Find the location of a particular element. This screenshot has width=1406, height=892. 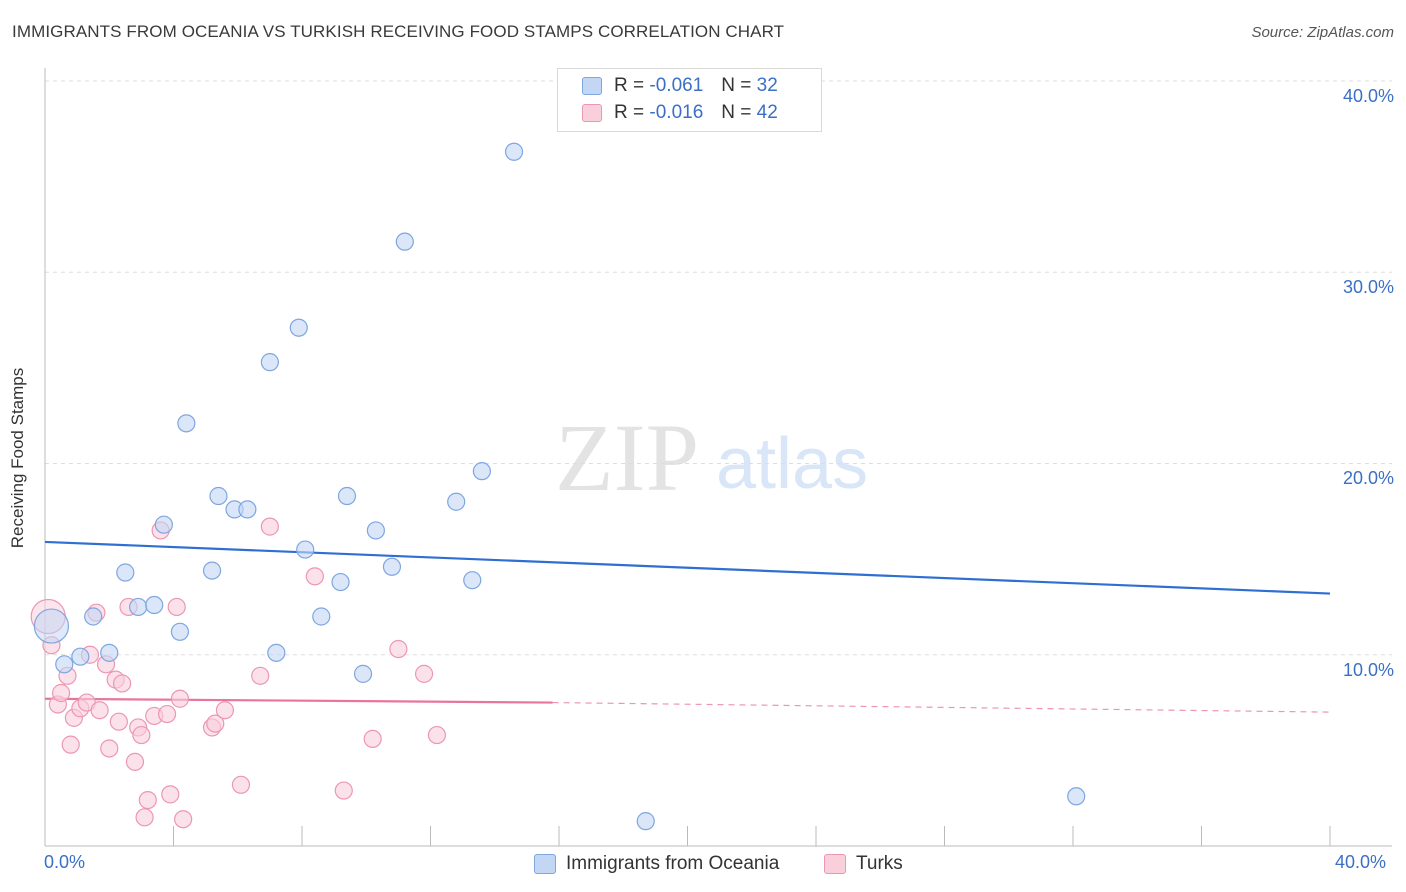

legend-item-turks: Turks is located at coordinates (863, 864).